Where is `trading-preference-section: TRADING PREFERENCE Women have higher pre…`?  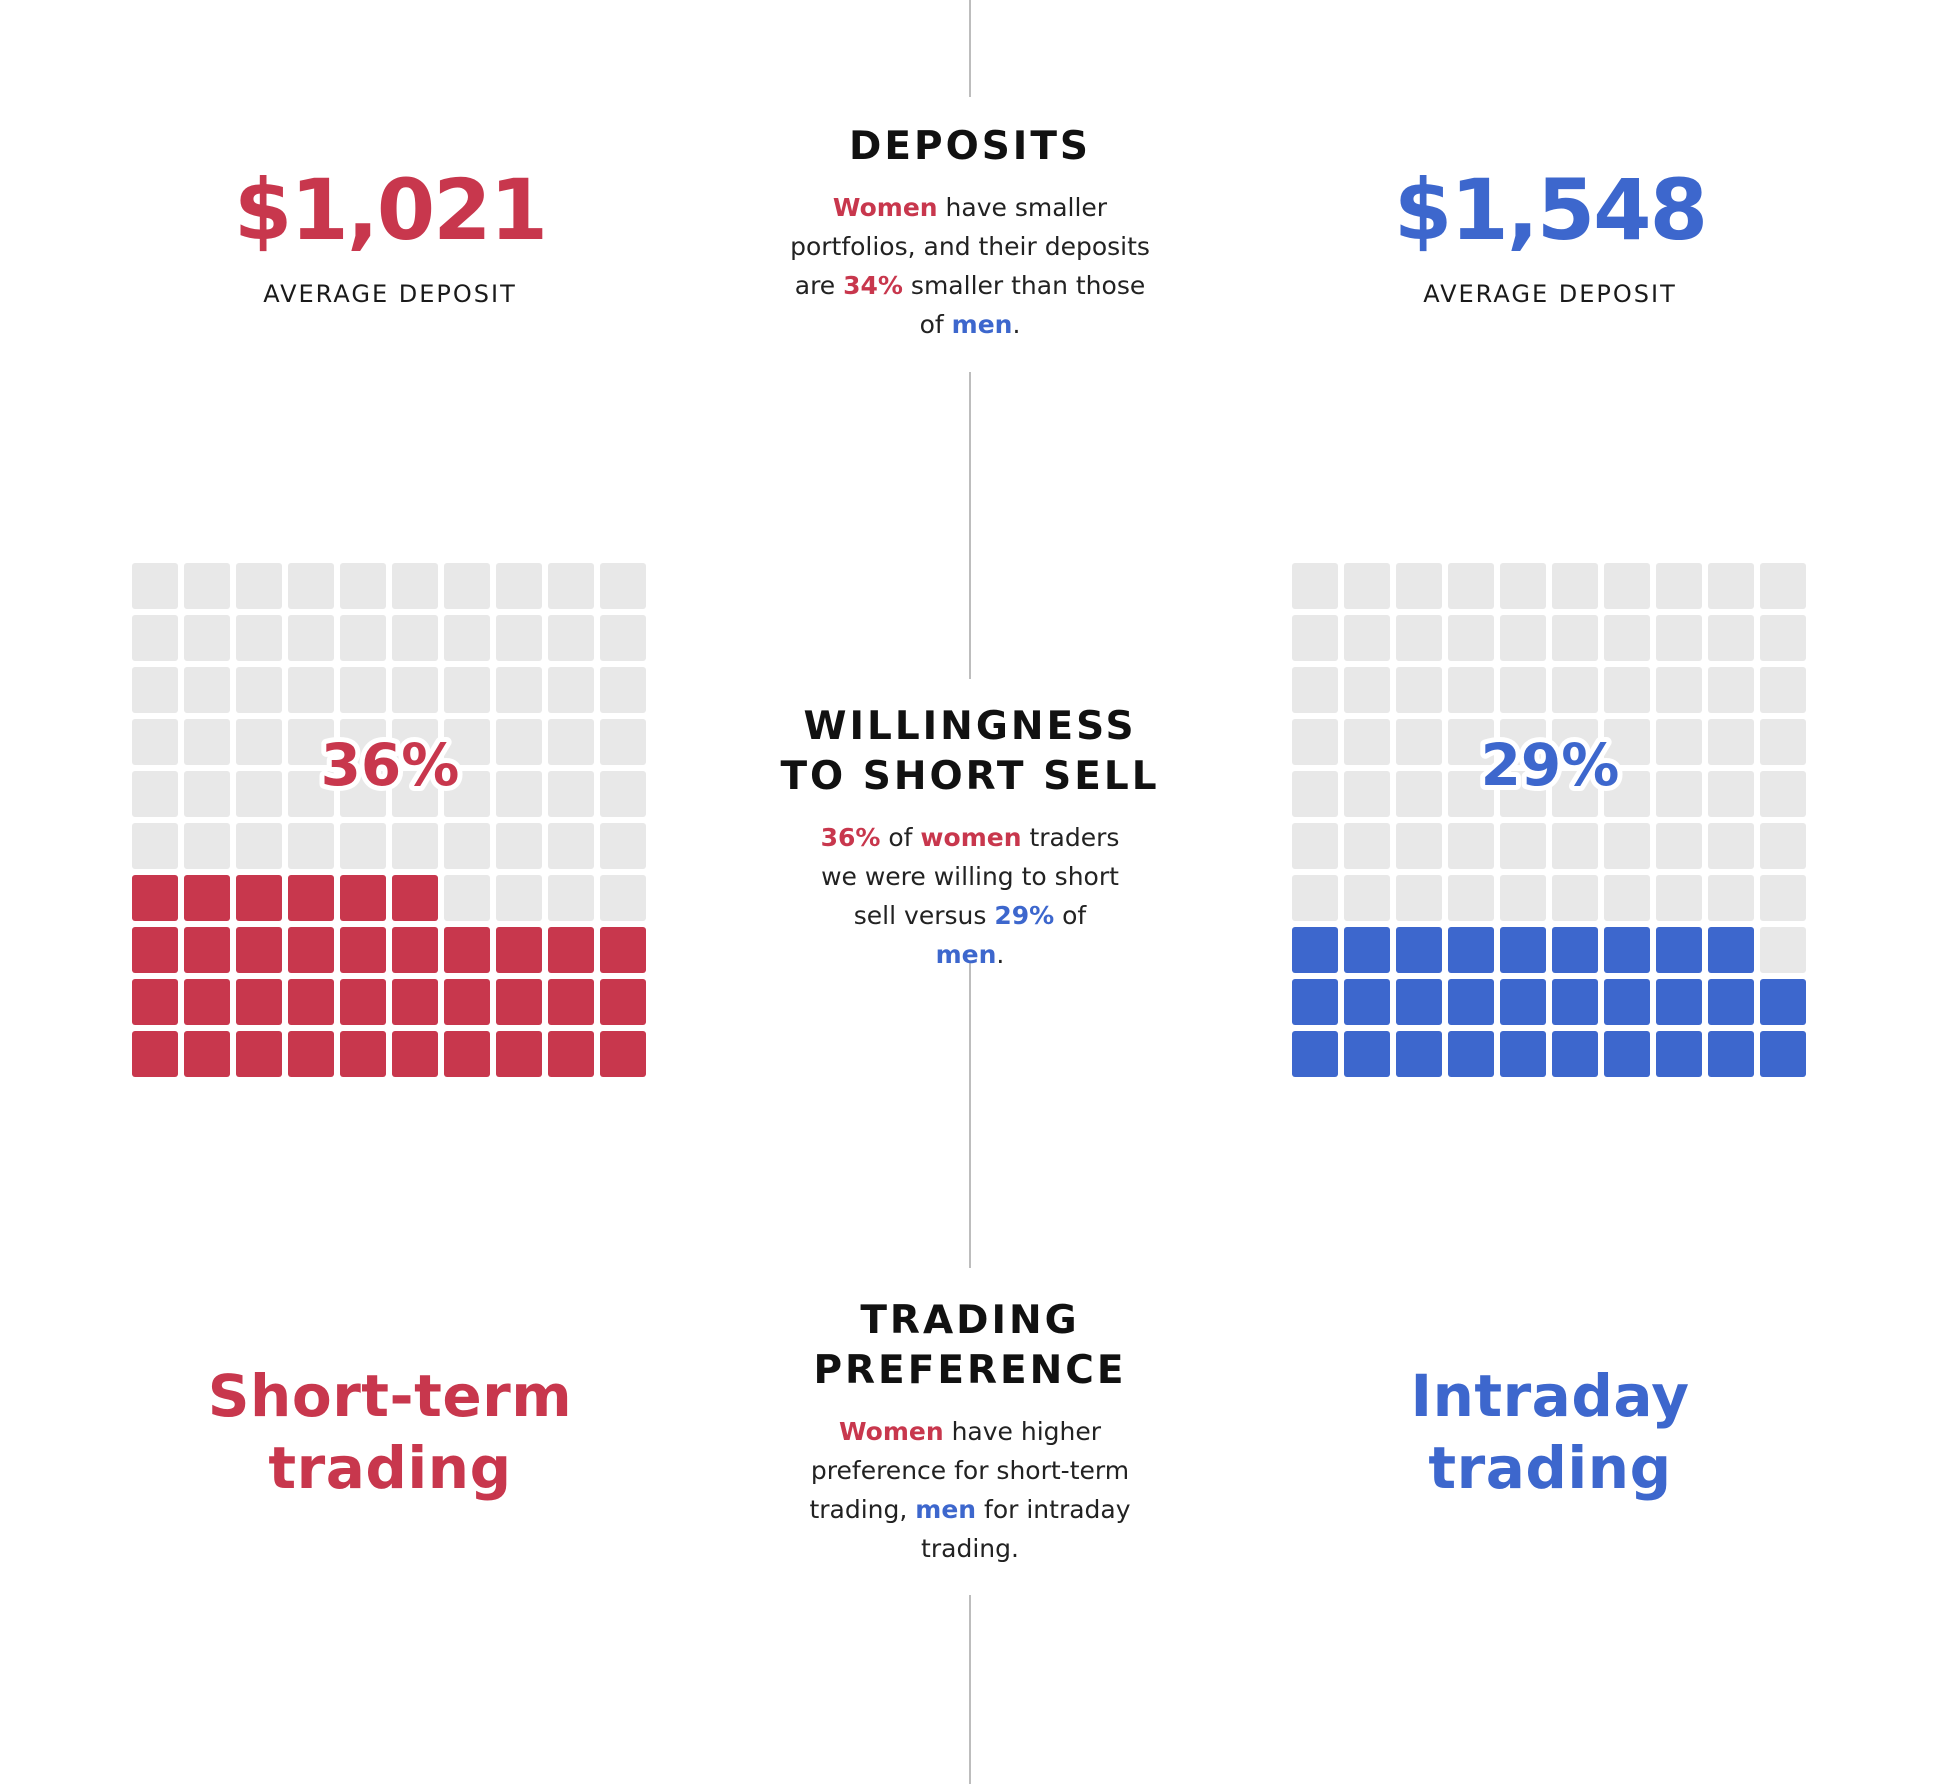 trading-preference-section: TRADING PREFERENCE Women have higher pre… is located at coordinates (970, 1432).